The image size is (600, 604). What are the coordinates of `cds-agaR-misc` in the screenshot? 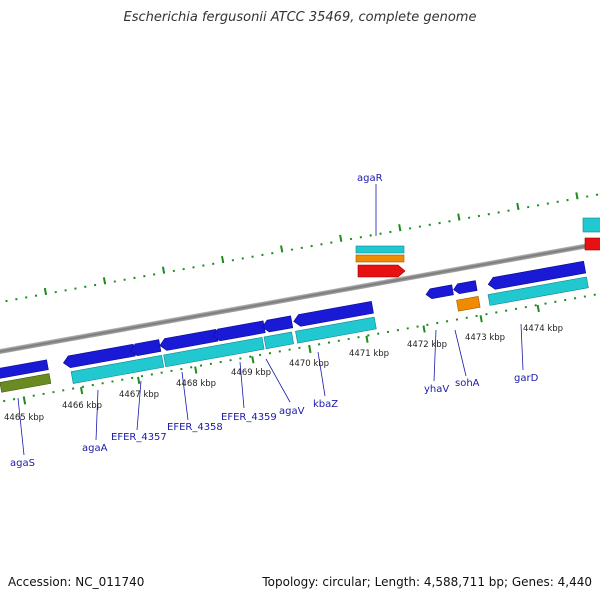 It's located at (380, 258).